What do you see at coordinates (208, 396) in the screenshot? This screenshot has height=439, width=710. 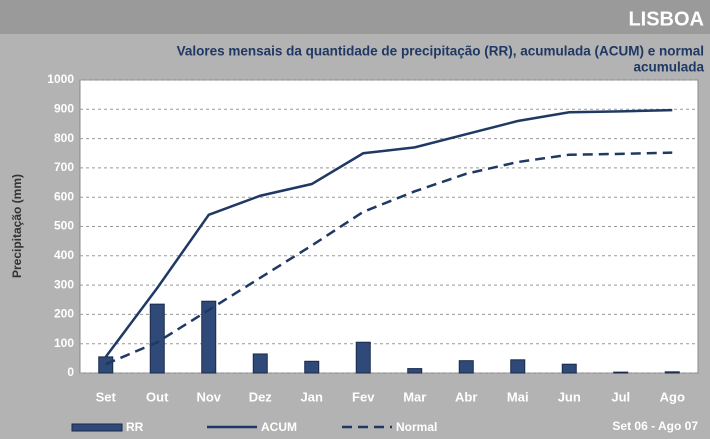 I see `x-tick-label: Nov` at bounding box center [208, 396].